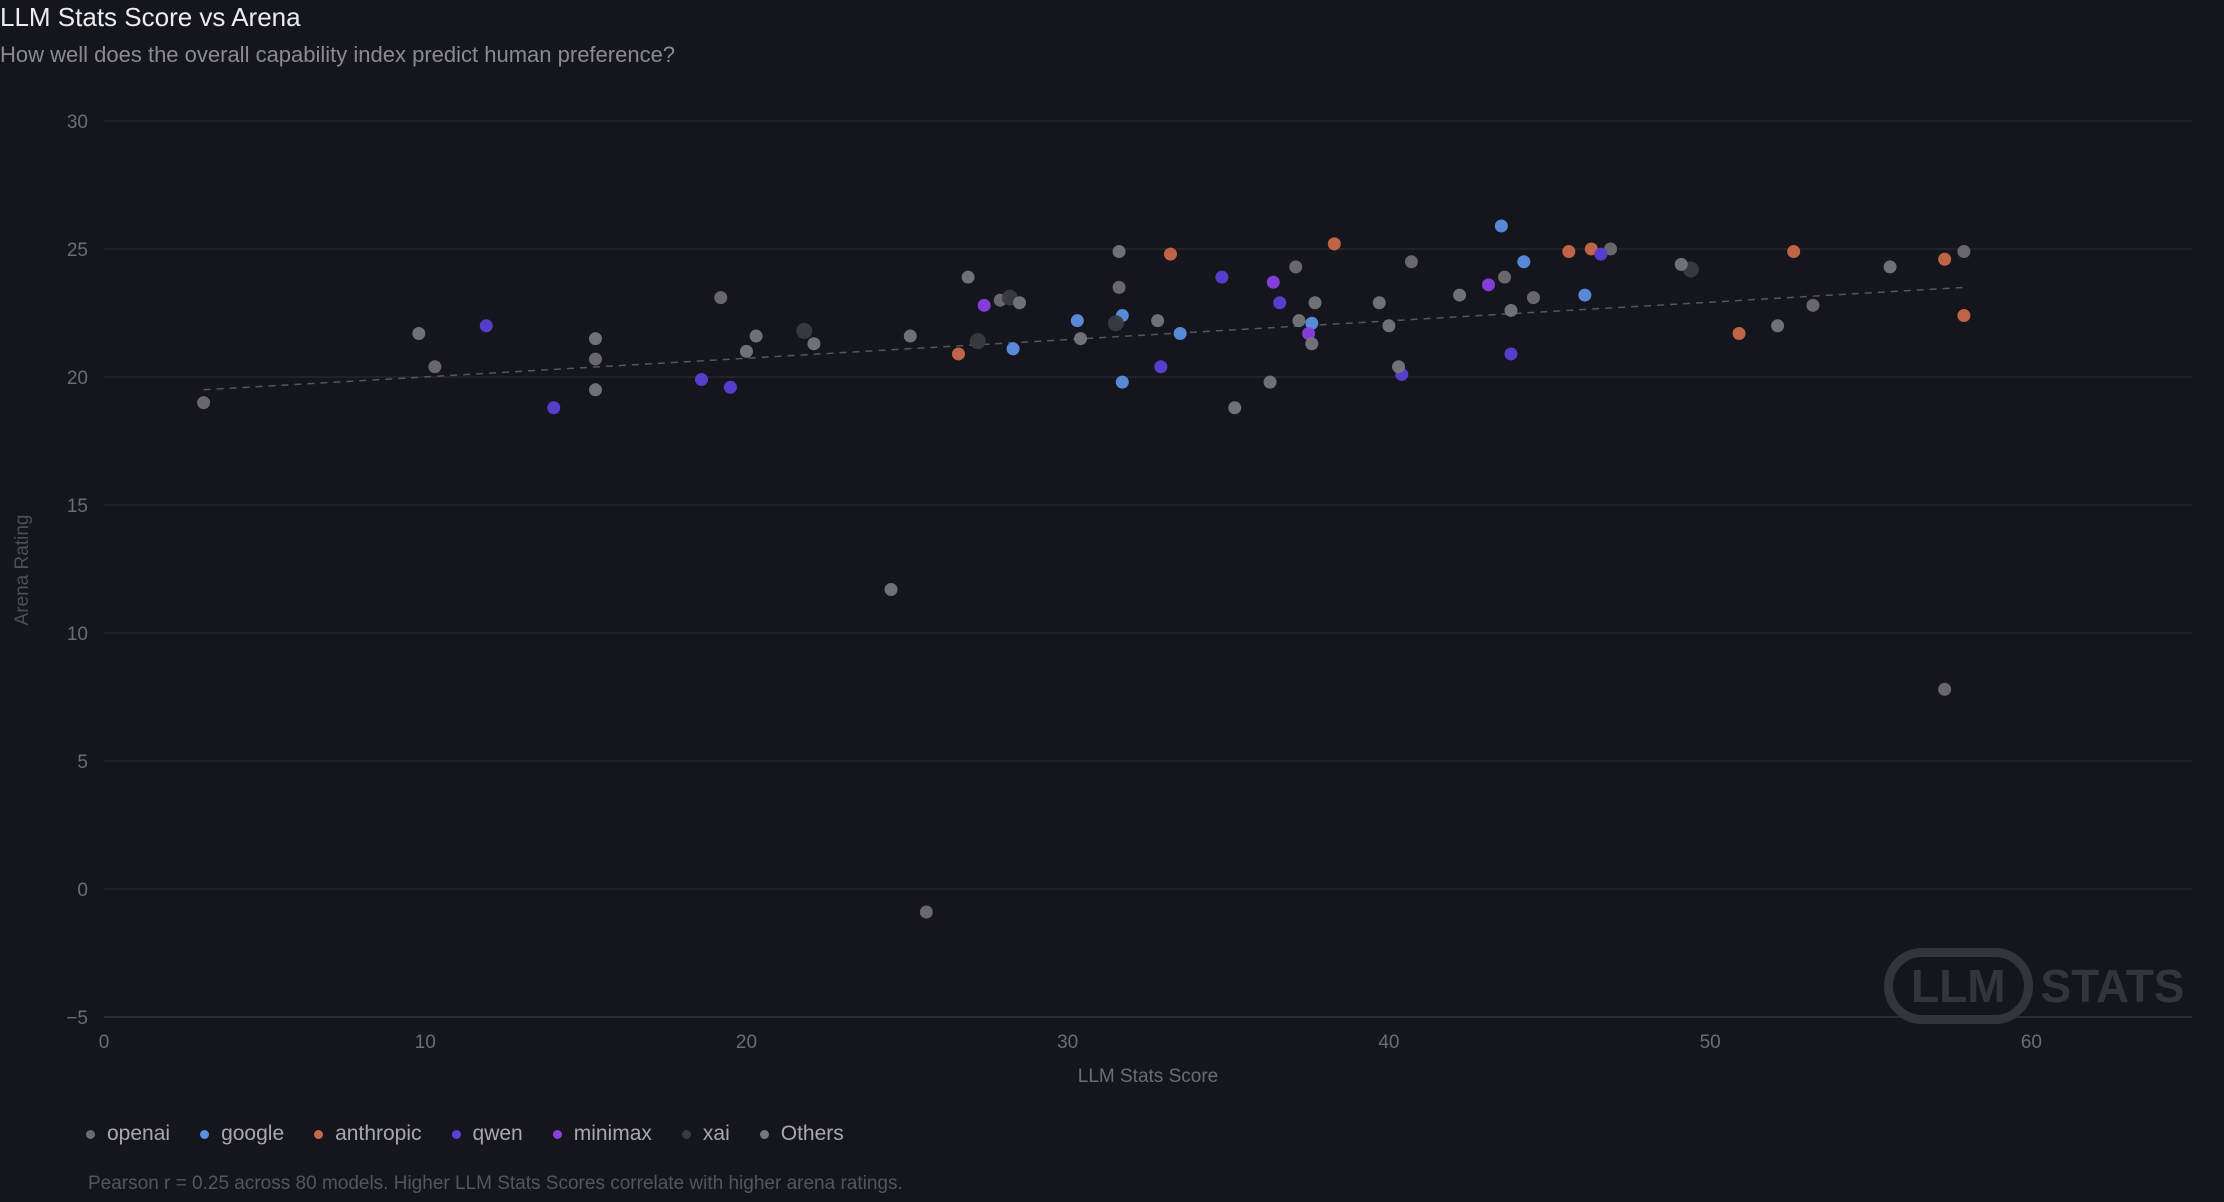 This screenshot has width=2224, height=1202. What do you see at coordinates (1067, 1042) in the screenshot?
I see `x-tick-label: 30` at bounding box center [1067, 1042].